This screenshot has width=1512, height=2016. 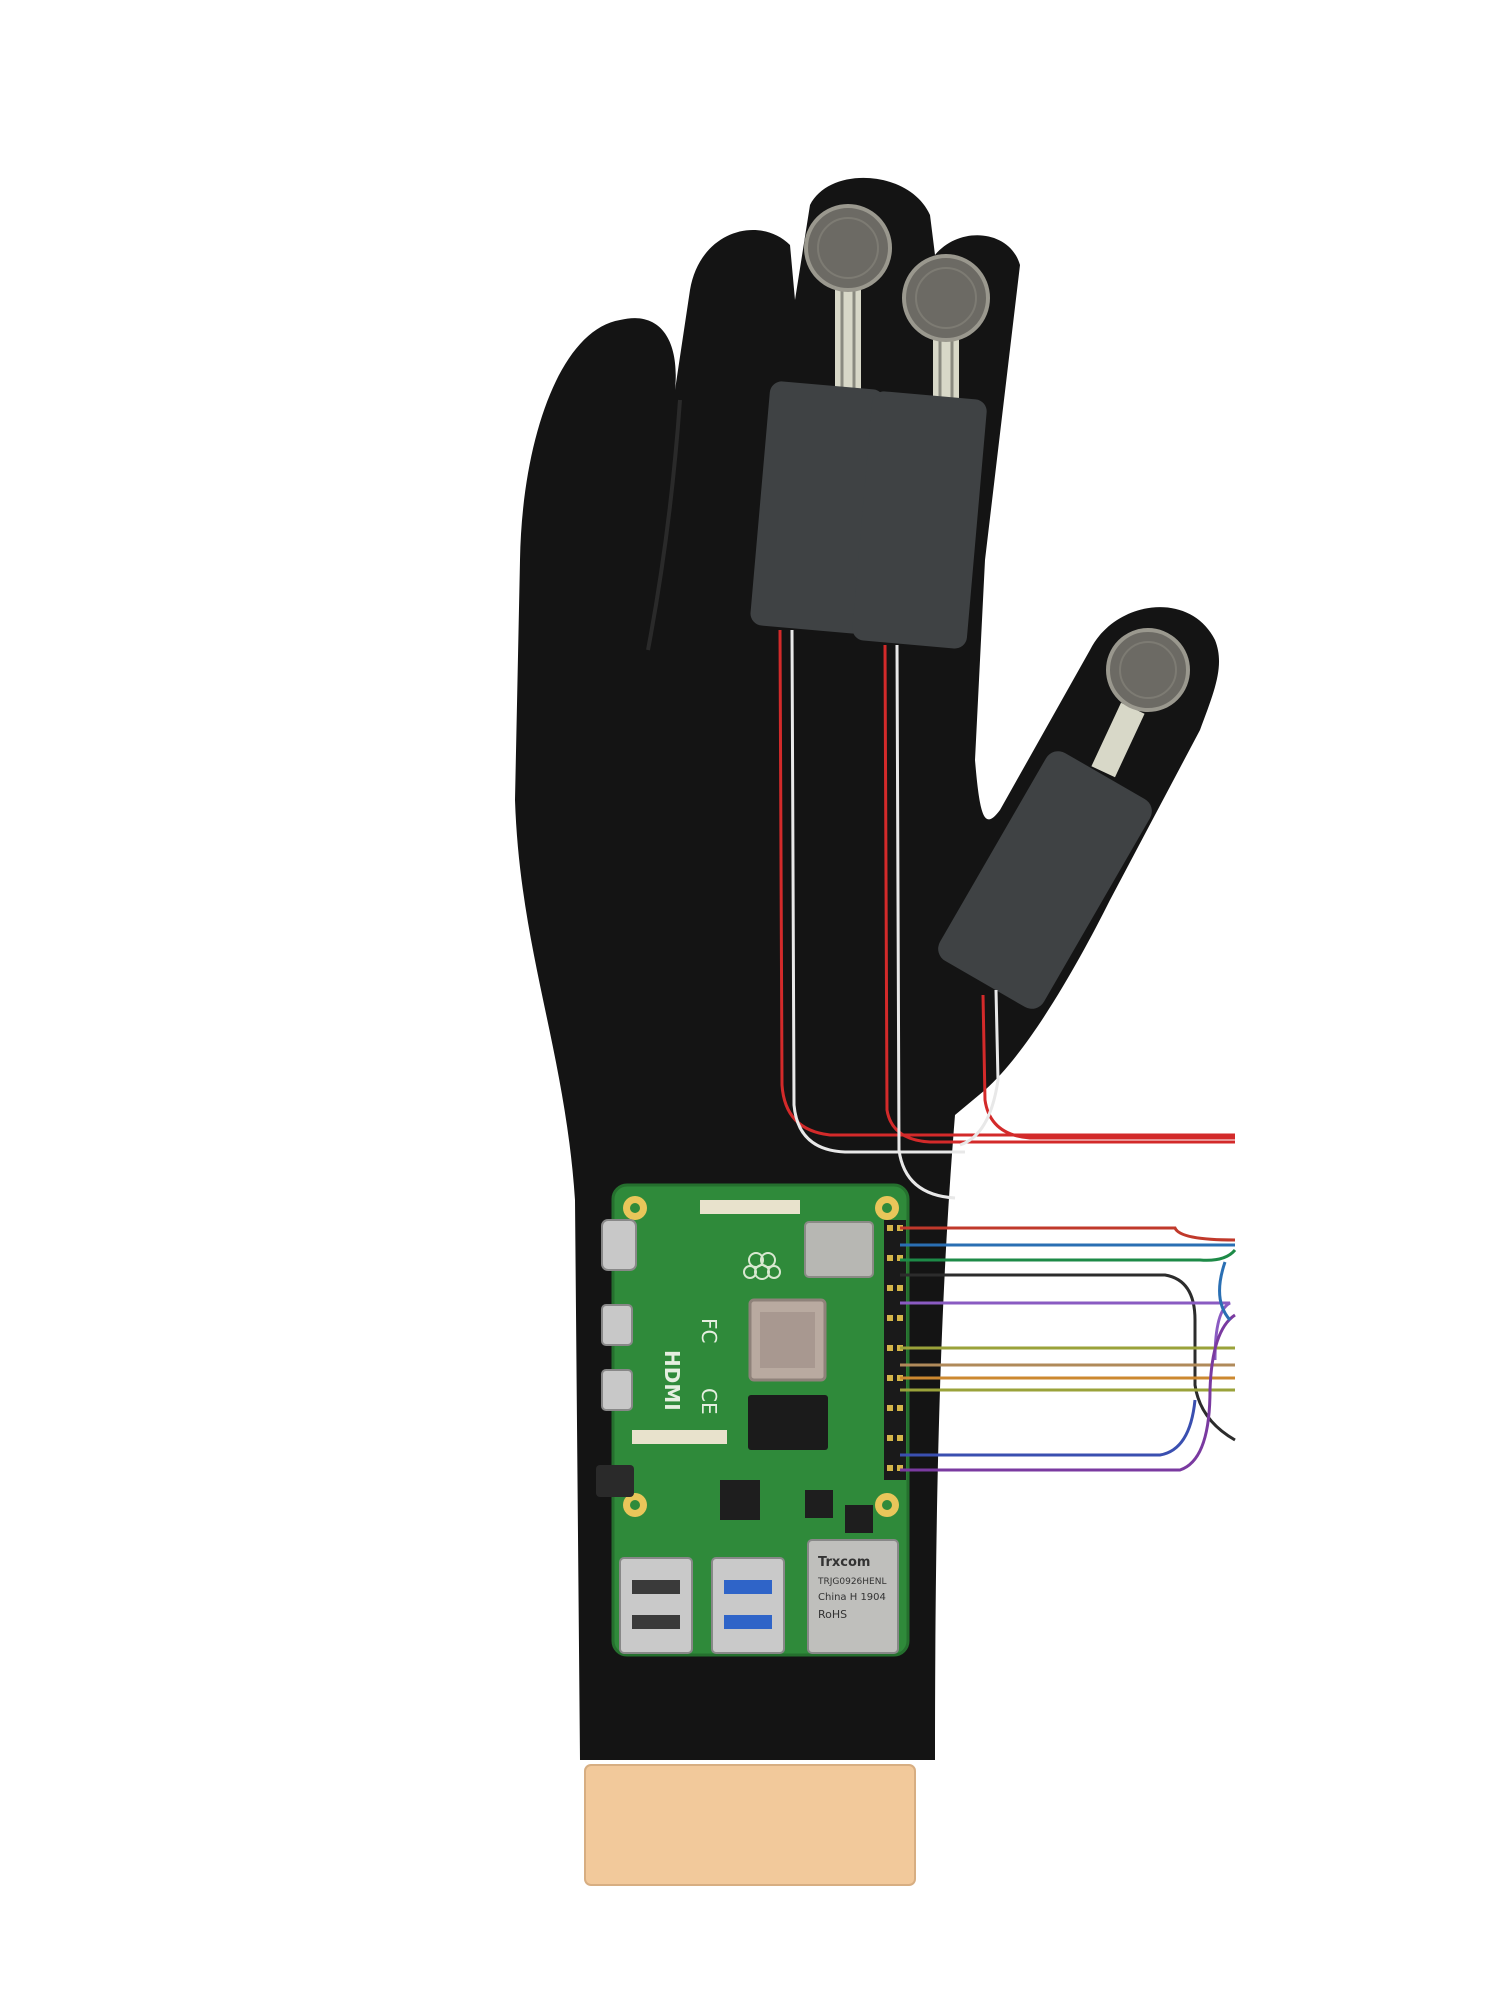 I want to click on usb3-port, so click(x=748, y=1605).